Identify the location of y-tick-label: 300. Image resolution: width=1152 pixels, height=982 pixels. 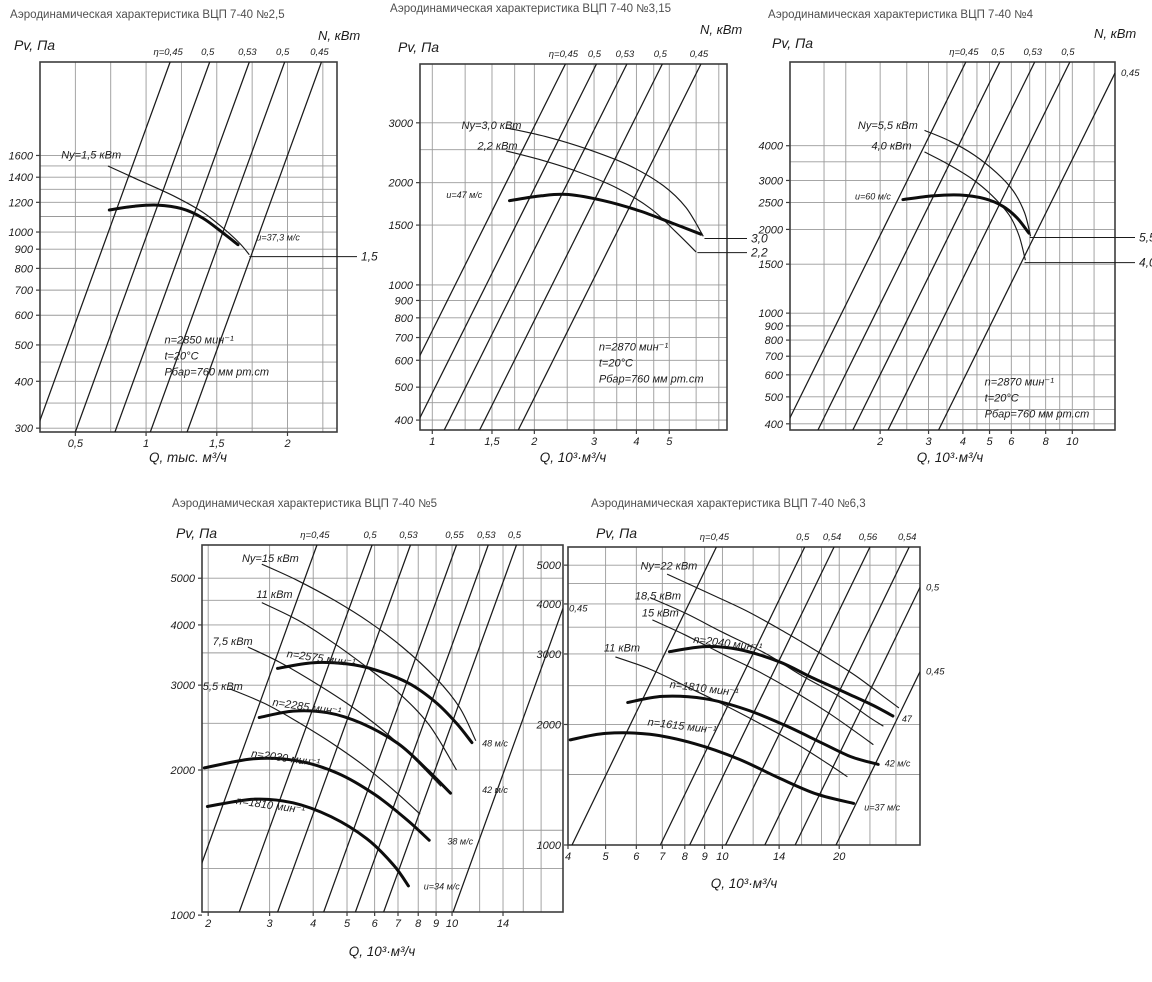
(24, 429).